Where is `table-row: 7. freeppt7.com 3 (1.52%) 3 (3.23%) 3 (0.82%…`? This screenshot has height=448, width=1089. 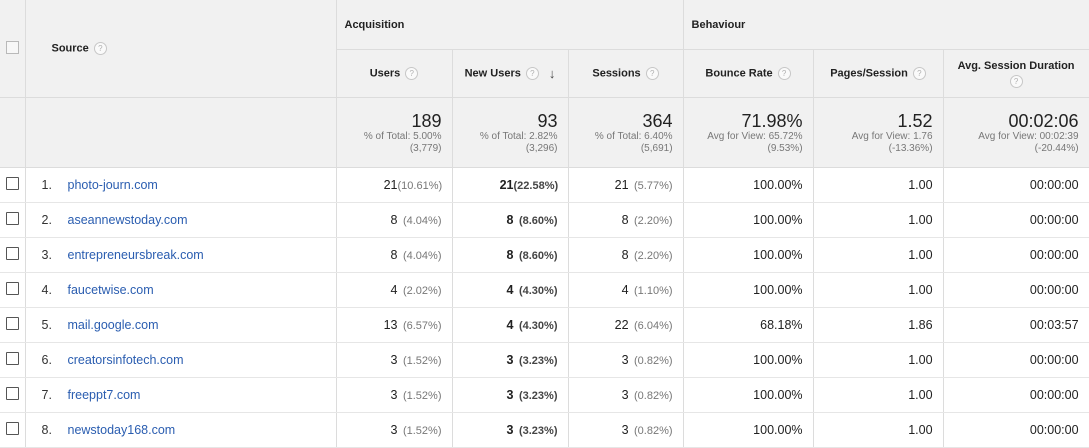 table-row: 7. freeppt7.com 3 (1.52%) 3 (3.23%) 3 (0.82%… is located at coordinates (544, 395).